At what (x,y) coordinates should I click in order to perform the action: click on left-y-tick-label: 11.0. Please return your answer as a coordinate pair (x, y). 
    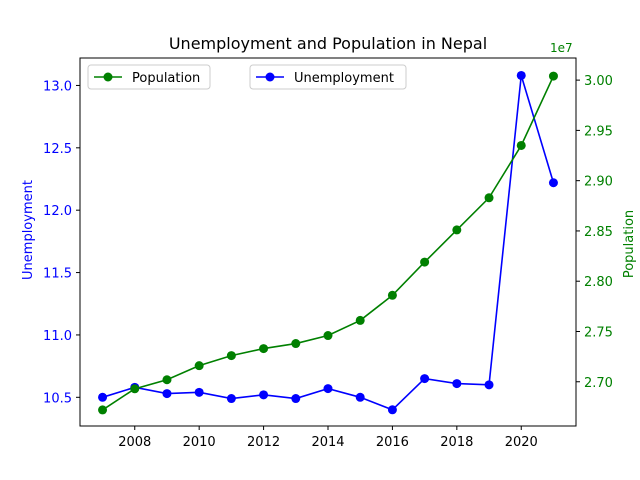
    Looking at the image, I should click on (57, 336).